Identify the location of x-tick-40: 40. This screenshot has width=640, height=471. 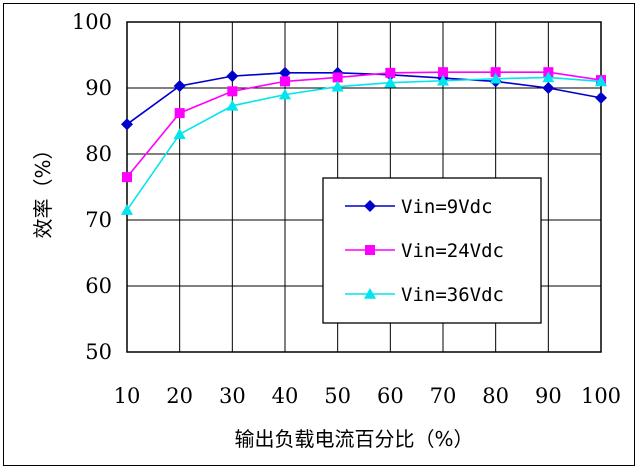
(285, 396).